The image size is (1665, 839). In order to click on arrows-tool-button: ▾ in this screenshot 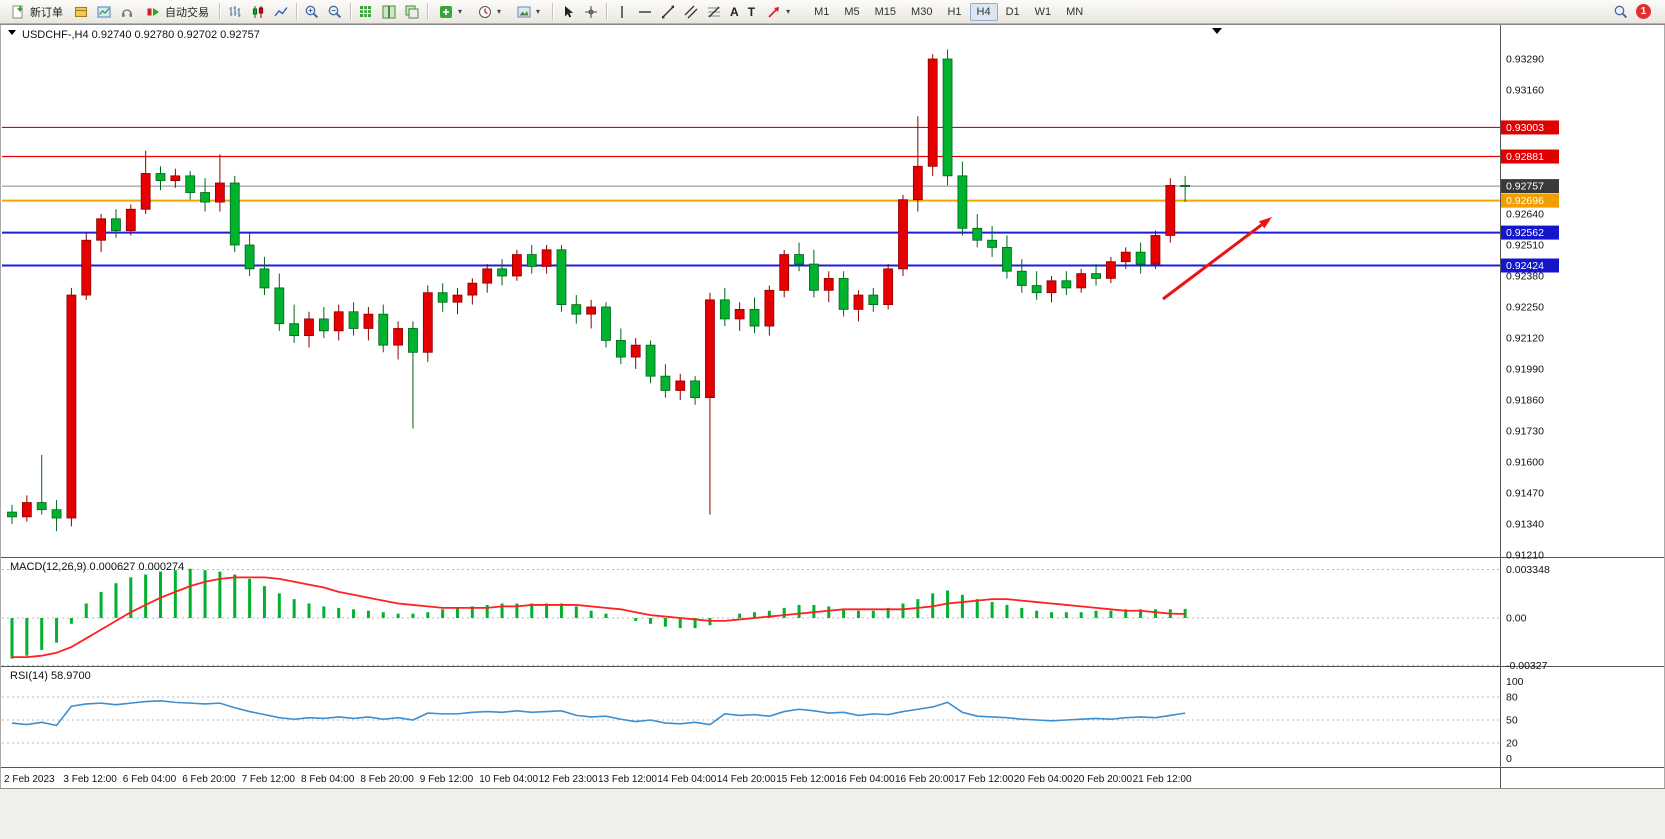, I will do `click(779, 11)`.